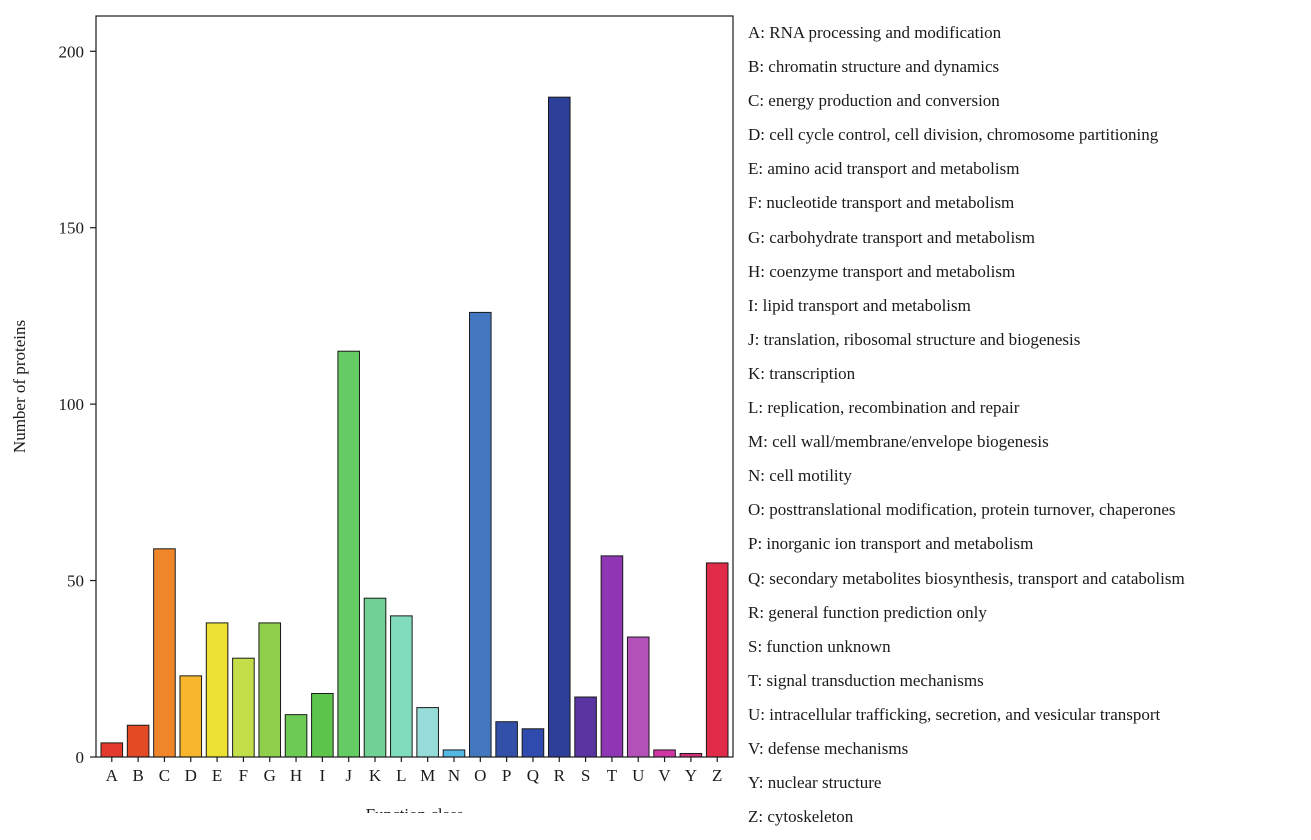 The image size is (1311, 840). What do you see at coordinates (828, 748) in the screenshot?
I see `legend-item-V: V: defense mechanisms` at bounding box center [828, 748].